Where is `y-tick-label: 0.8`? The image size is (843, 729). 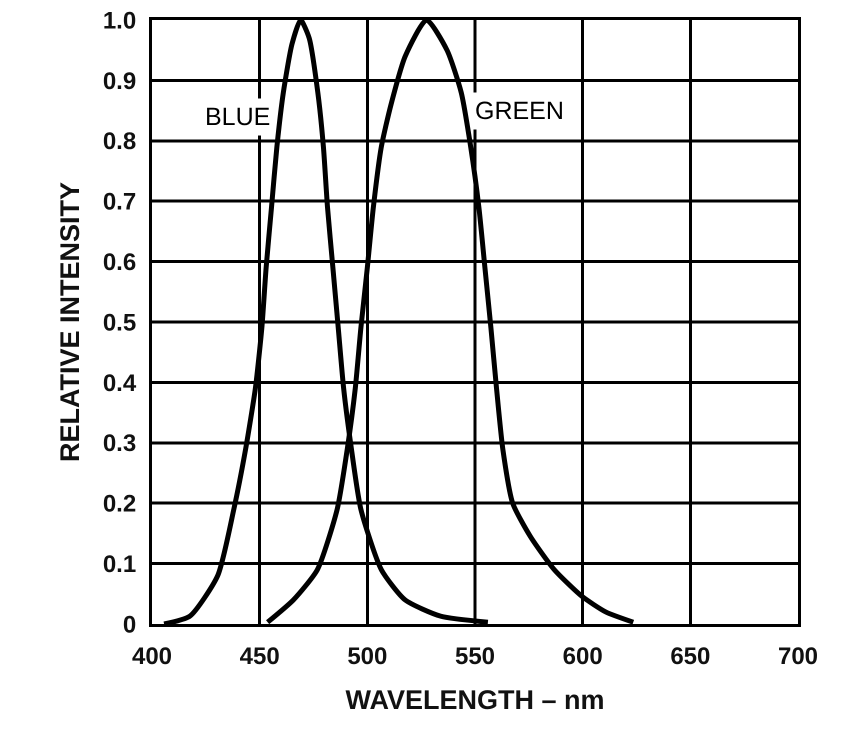
y-tick-label: 0.8 is located at coordinates (119, 142).